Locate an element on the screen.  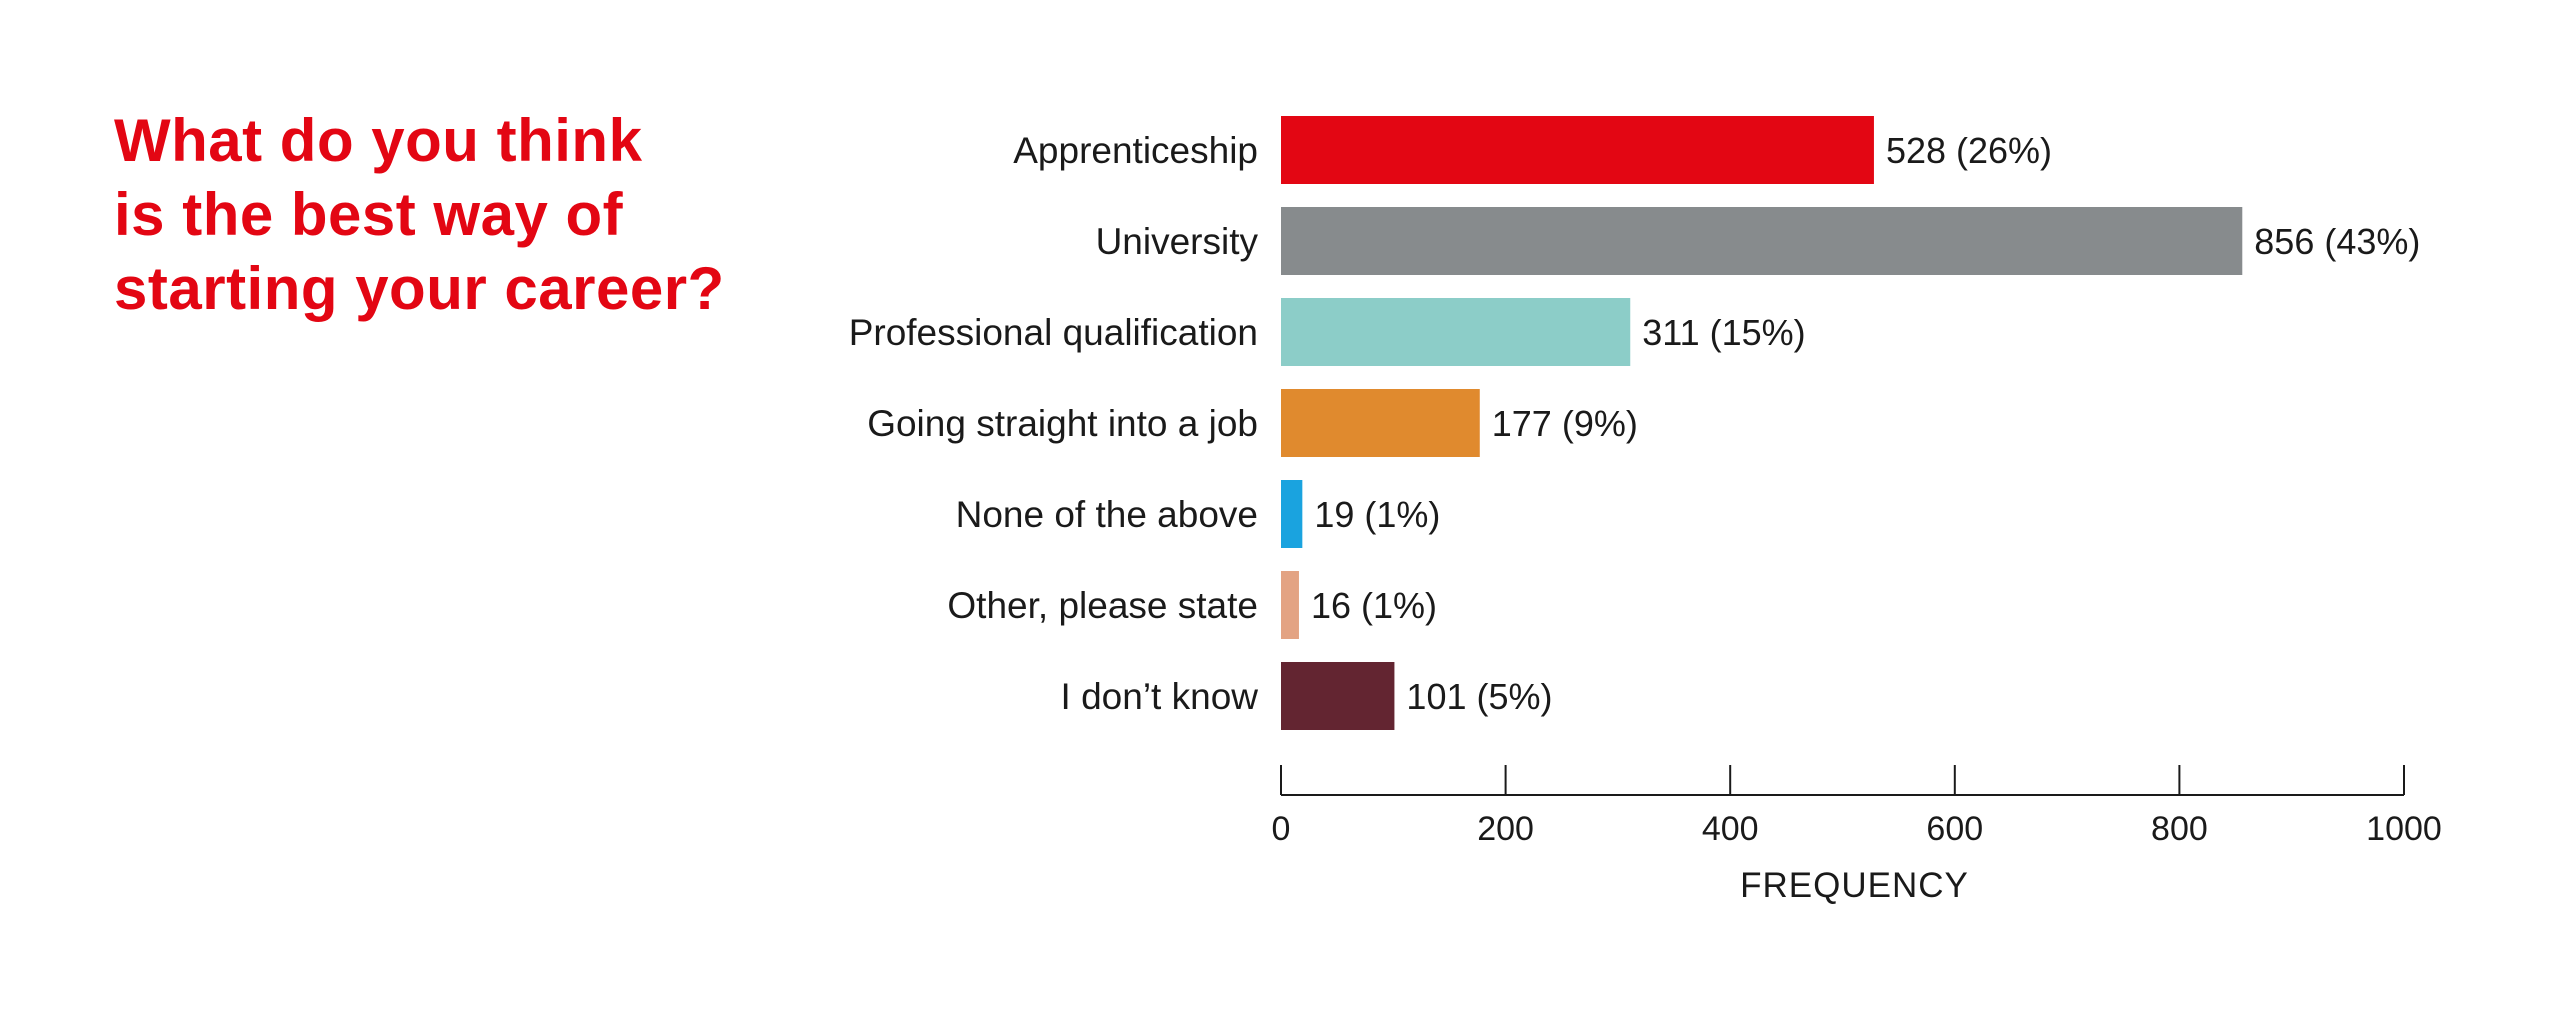
x-tick-label: 1000 is located at coordinates (2404, 829).